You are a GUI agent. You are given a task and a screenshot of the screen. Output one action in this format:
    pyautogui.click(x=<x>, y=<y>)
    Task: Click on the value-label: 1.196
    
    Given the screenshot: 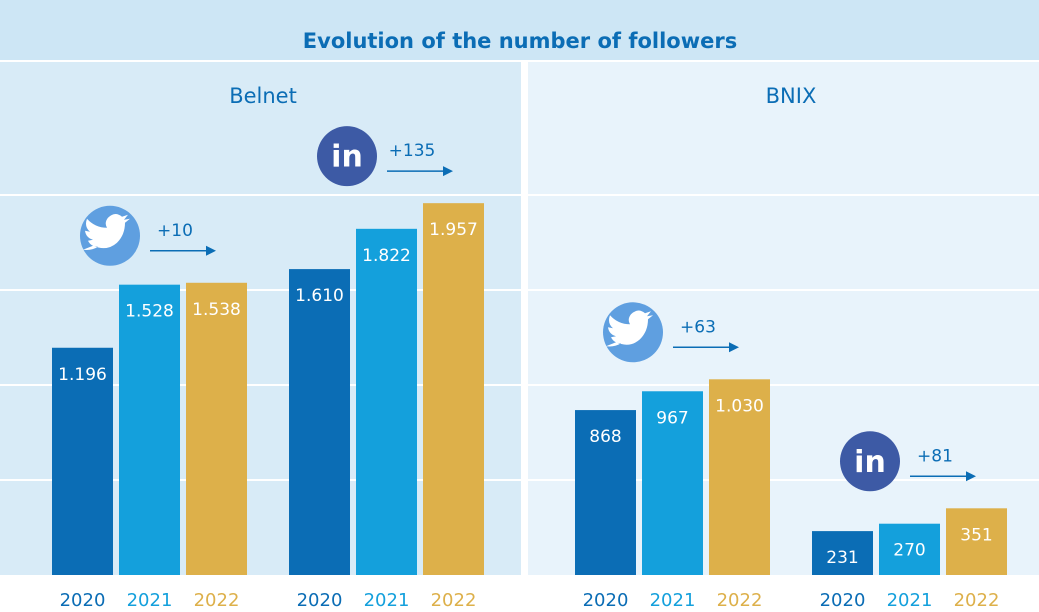 What is the action you would take?
    pyautogui.click(x=82, y=375)
    